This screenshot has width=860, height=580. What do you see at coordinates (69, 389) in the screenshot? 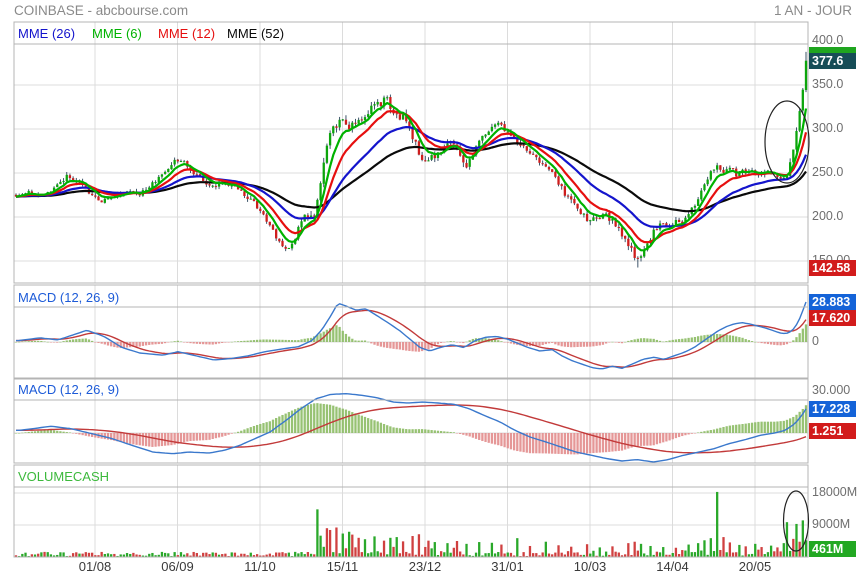
I see `macd2-panel-title: MACD (12, 26, 9)` at bounding box center [69, 389].